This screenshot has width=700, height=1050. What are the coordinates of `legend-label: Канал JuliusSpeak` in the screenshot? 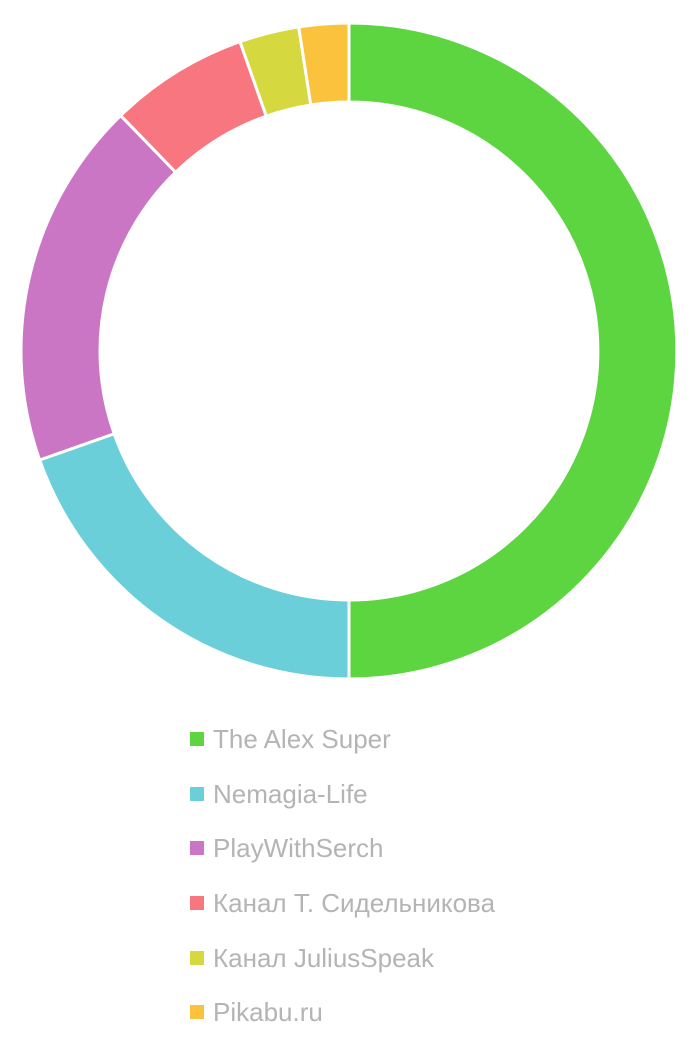 It's located at (324, 957).